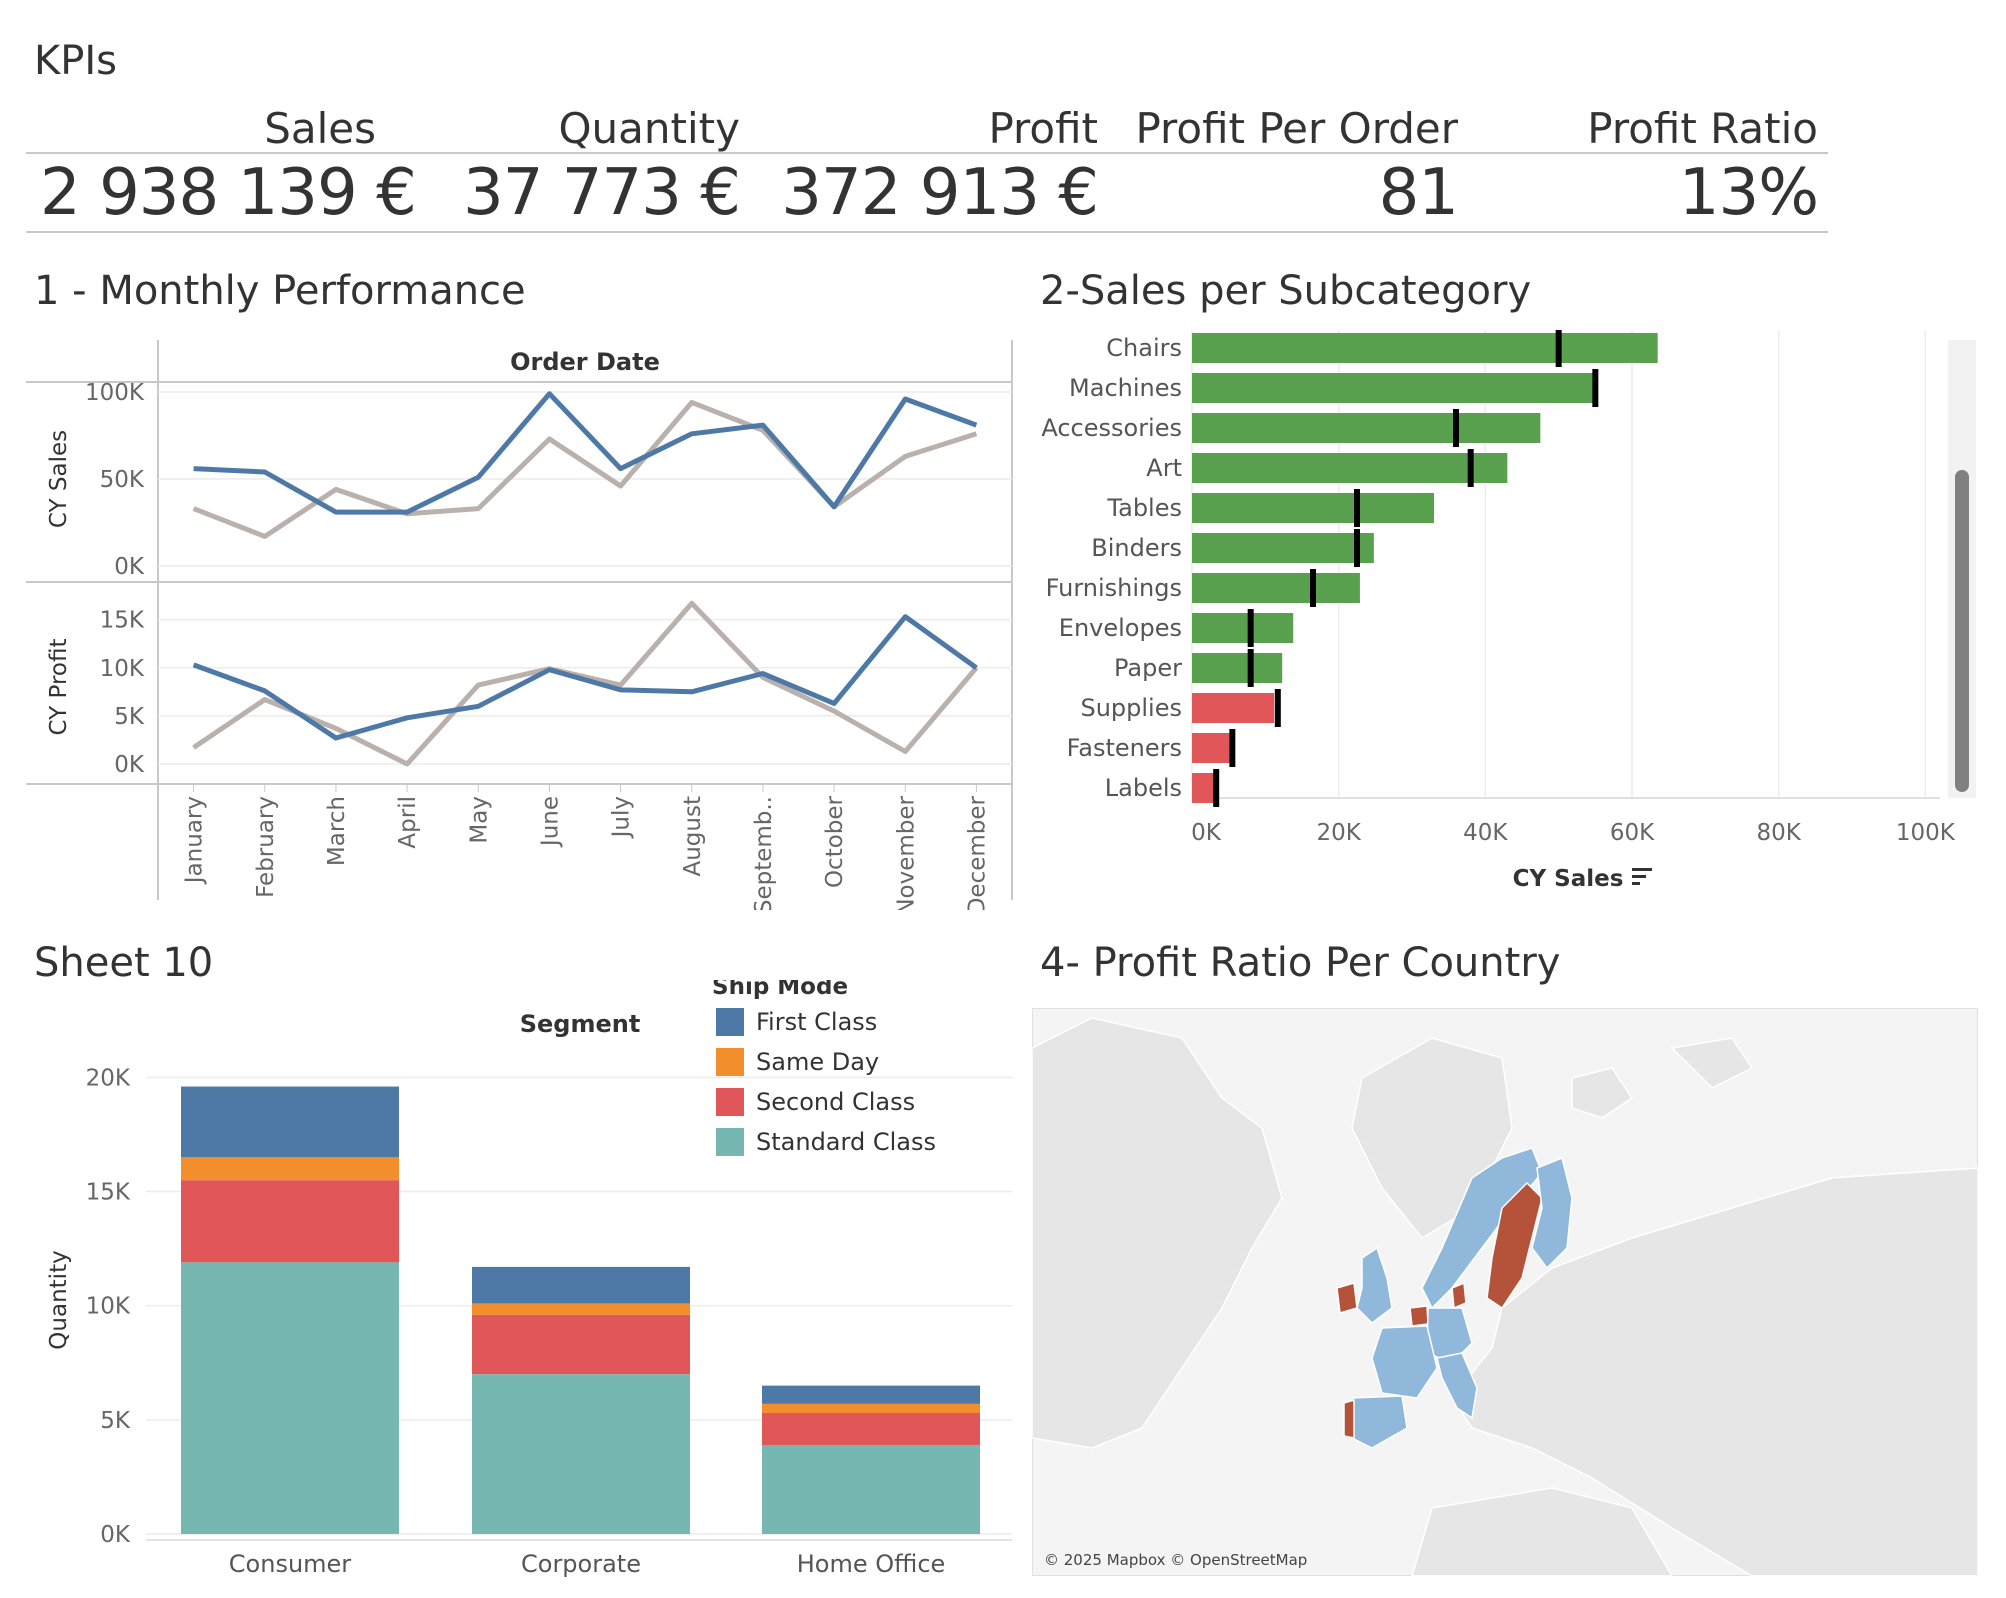 The height and width of the screenshot is (1598, 2006). What do you see at coordinates (1114, 588) in the screenshot?
I see `subcategory-label: Furnishings` at bounding box center [1114, 588].